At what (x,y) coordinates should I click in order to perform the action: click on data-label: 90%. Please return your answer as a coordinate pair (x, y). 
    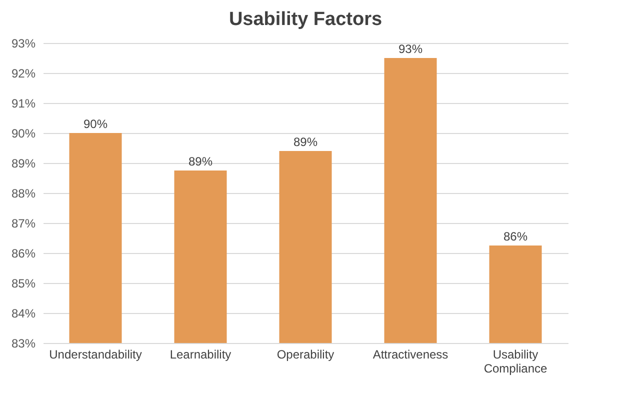
    Looking at the image, I should click on (95, 124).